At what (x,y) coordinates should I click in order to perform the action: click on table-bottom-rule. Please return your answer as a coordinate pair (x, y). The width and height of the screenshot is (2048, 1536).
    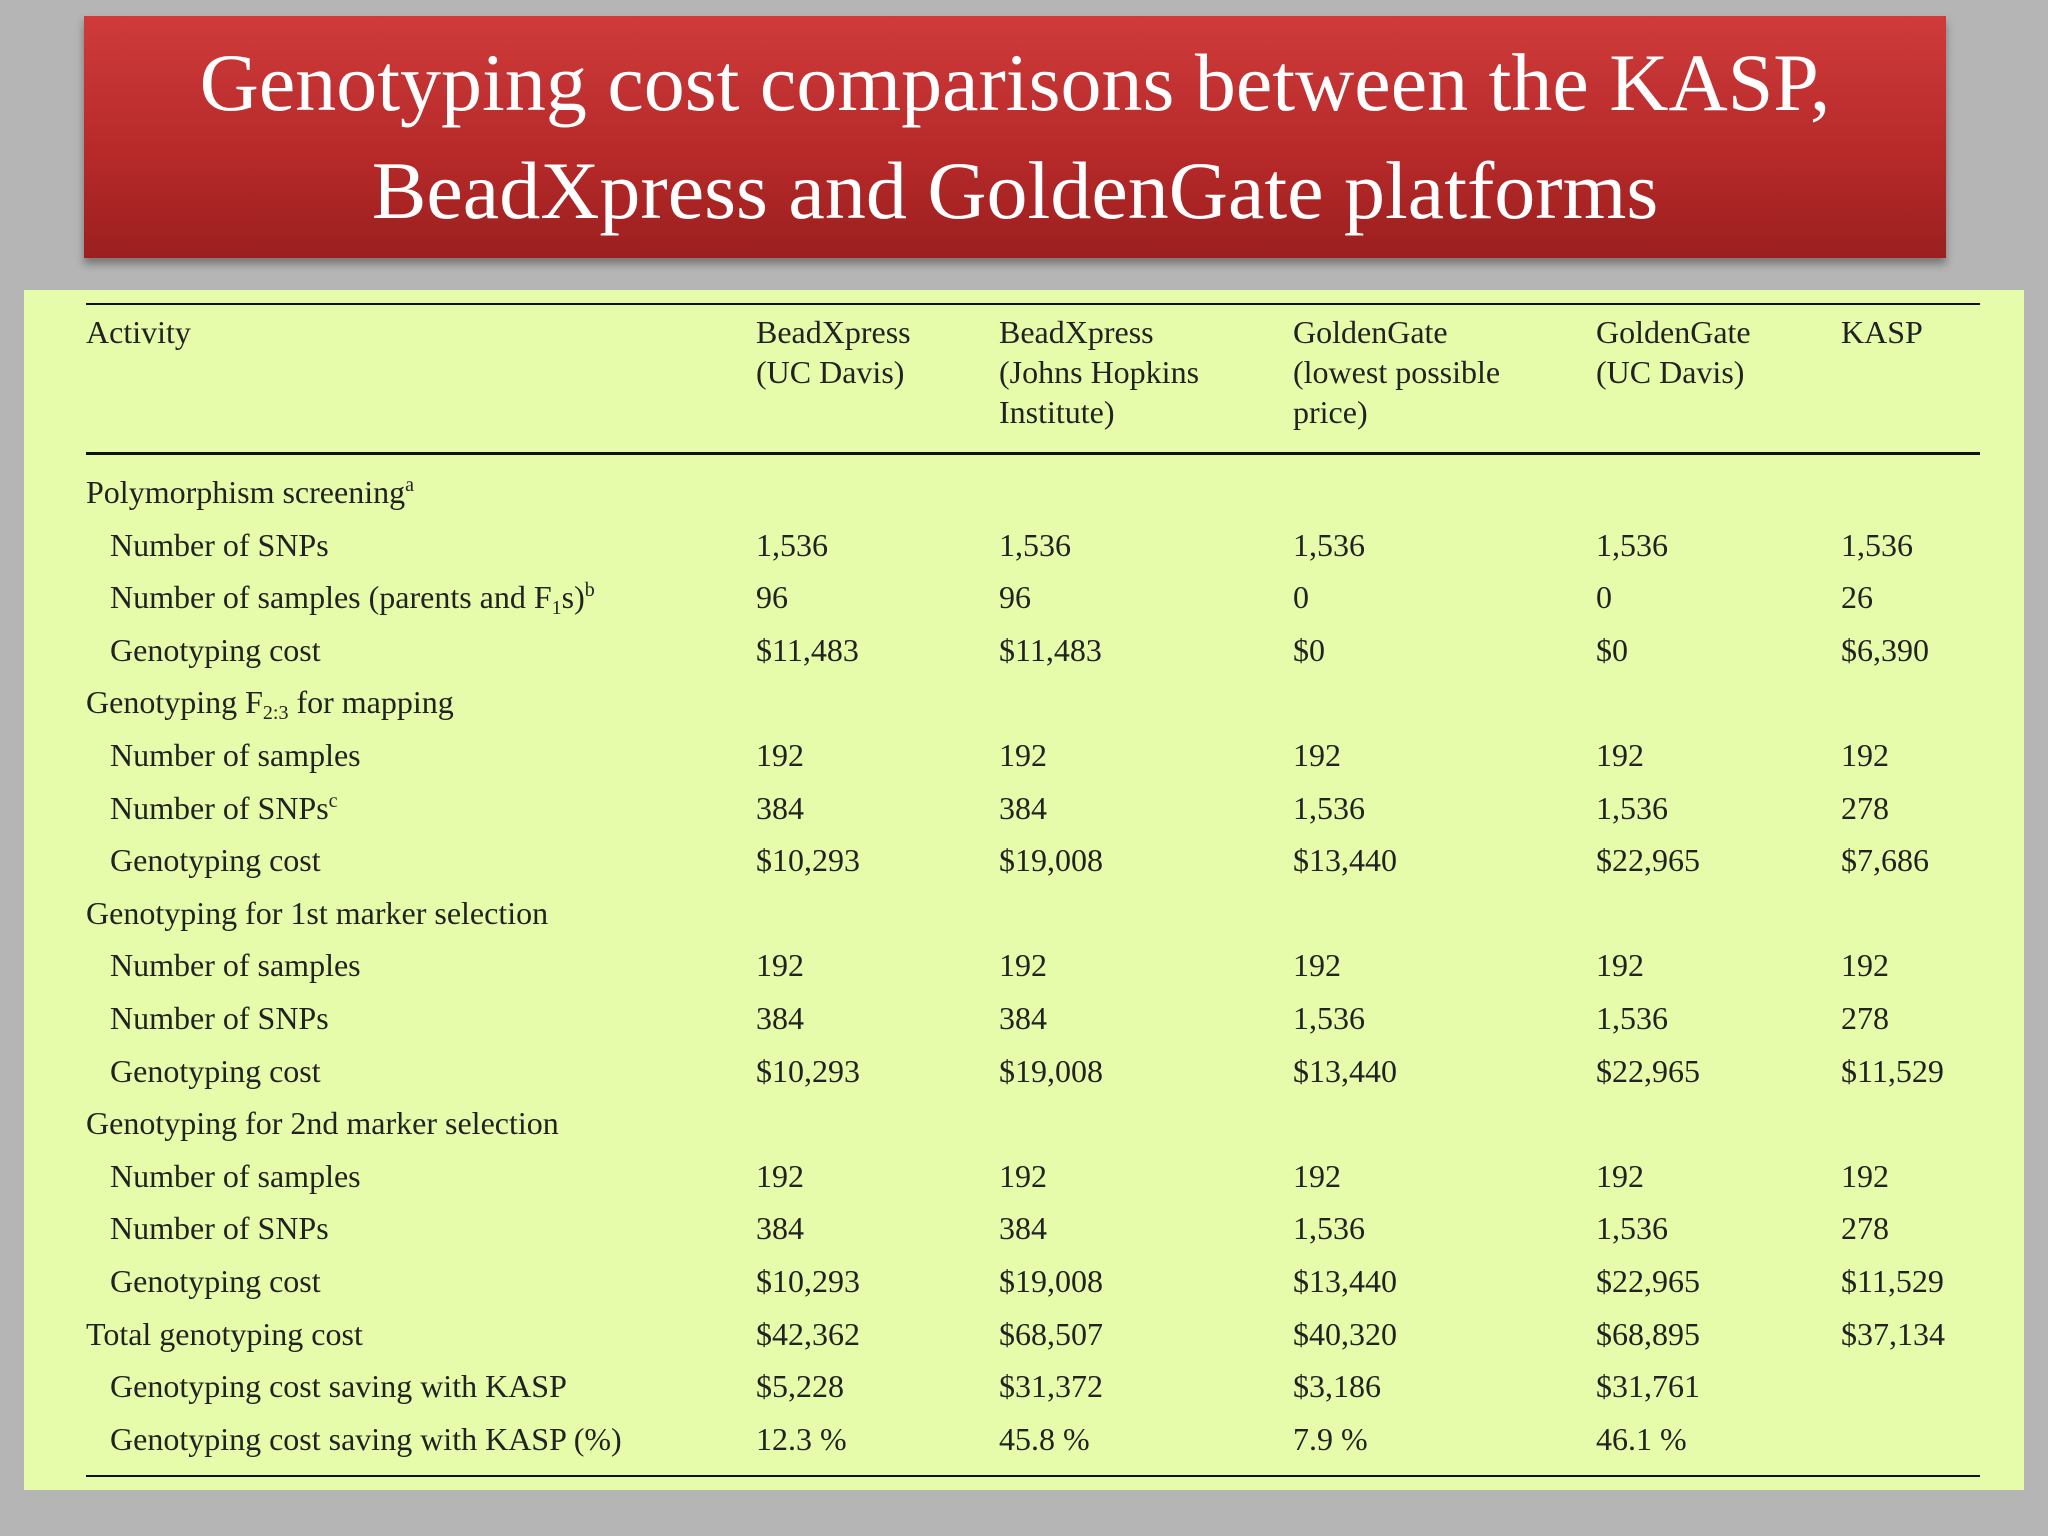
    Looking at the image, I should click on (1033, 1476).